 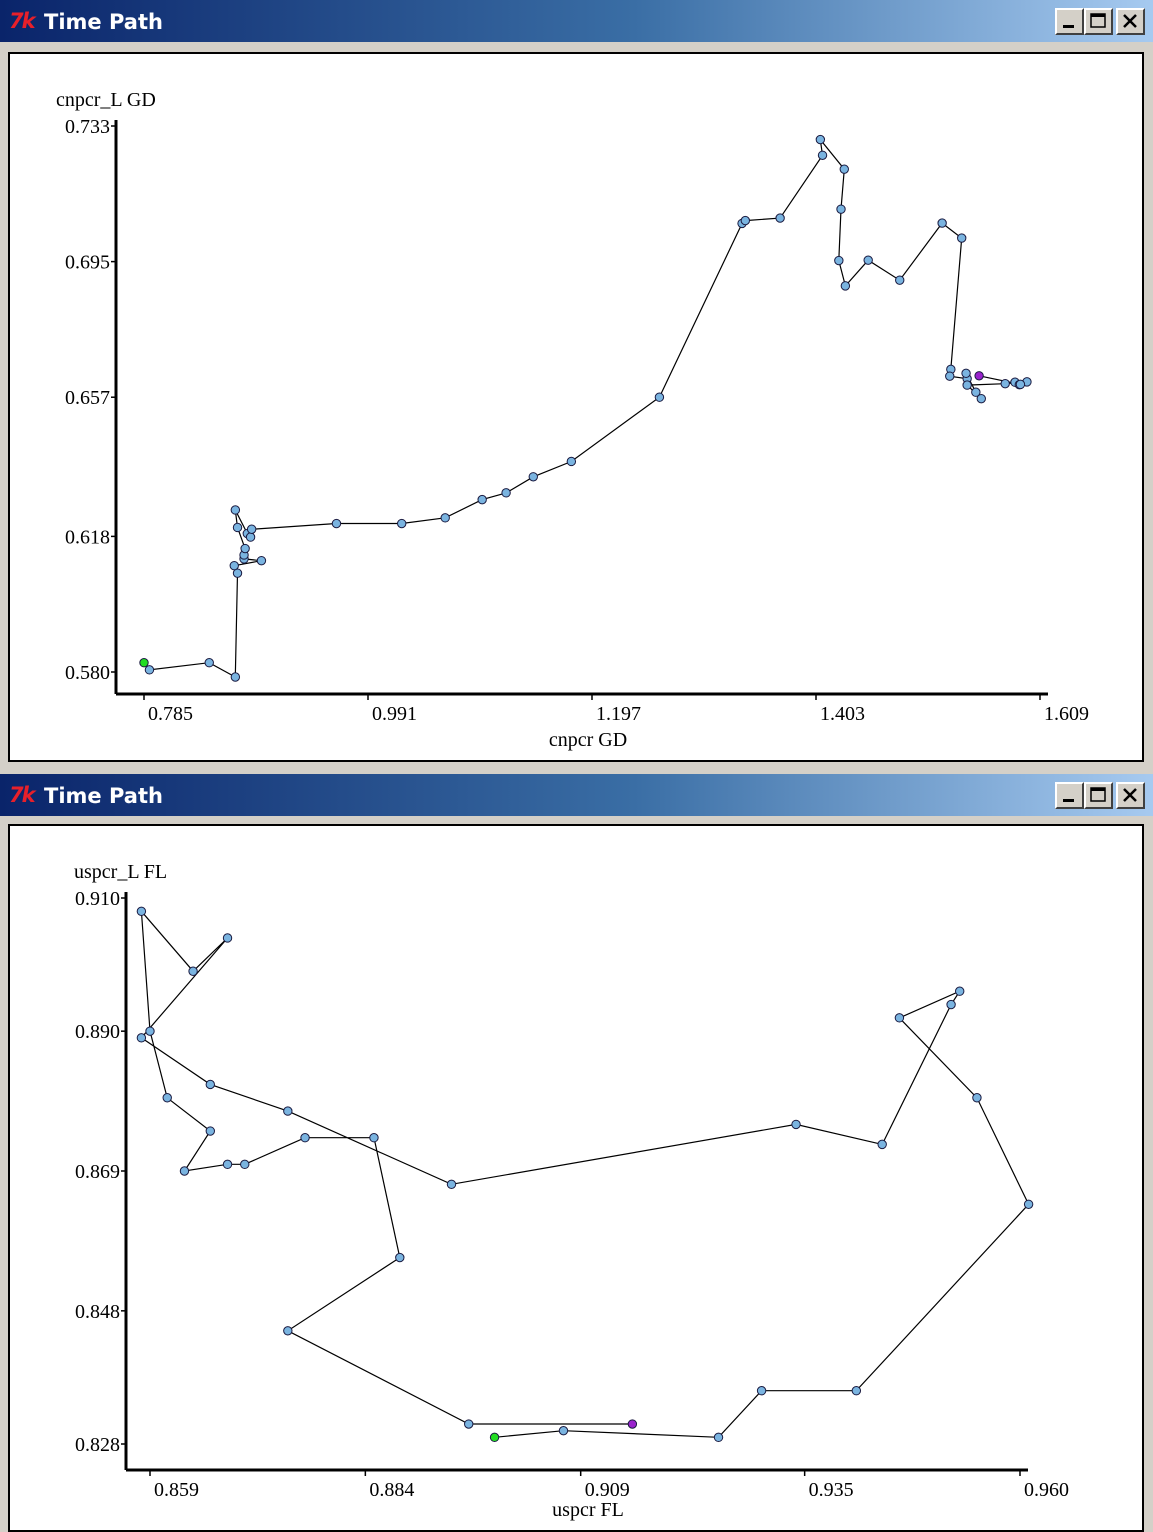 What do you see at coordinates (607, 1490) in the screenshot?
I see `x-tick-label: 0.909` at bounding box center [607, 1490].